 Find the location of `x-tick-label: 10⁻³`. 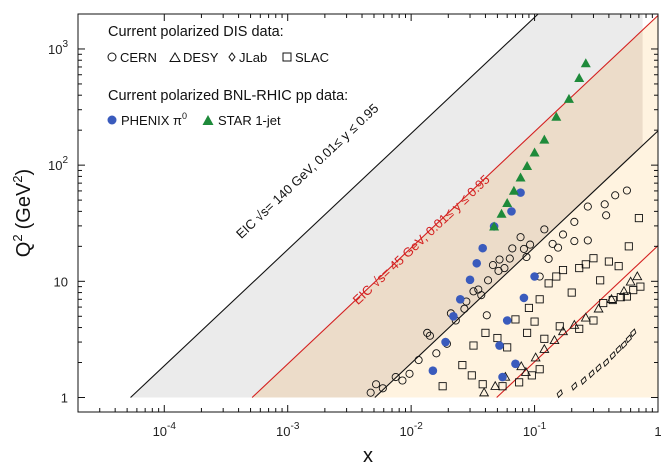

x-tick-label: 10⁻³ is located at coordinates (288, 430).